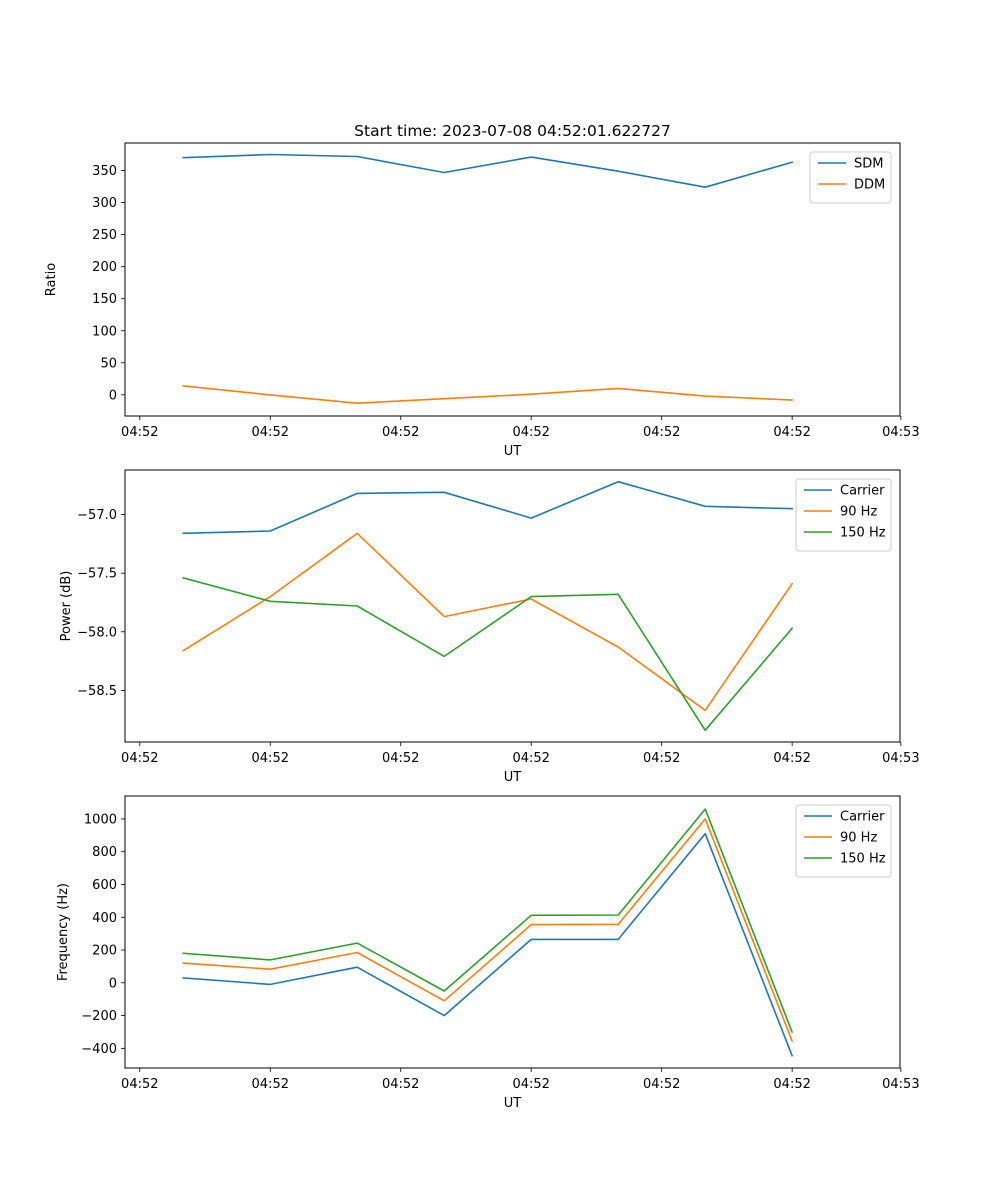  I want to click on legend-label: SDM, so click(868, 164).